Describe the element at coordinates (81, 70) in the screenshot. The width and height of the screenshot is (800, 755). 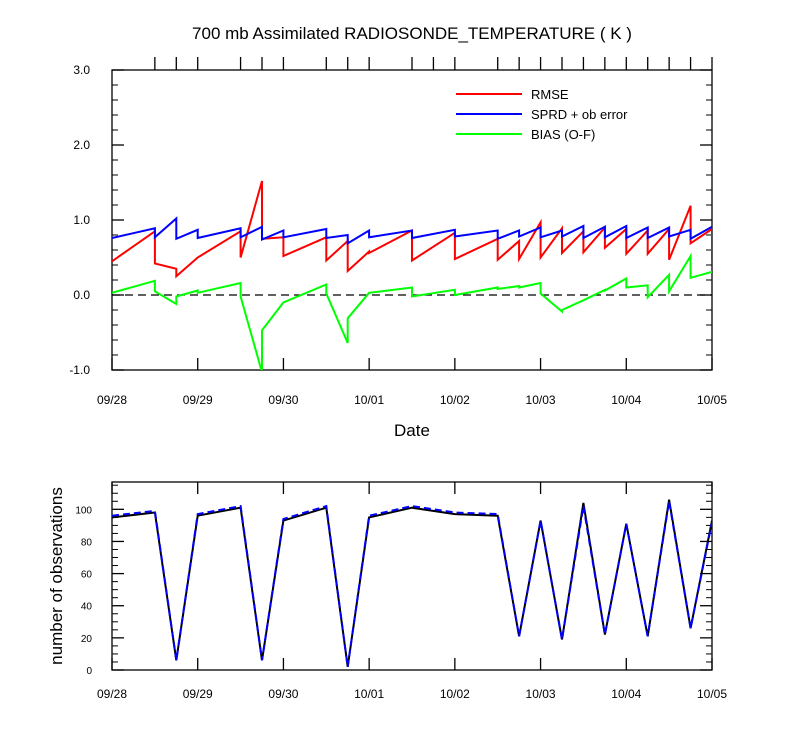
I see `top-y-tick-label: 3.0` at that location.